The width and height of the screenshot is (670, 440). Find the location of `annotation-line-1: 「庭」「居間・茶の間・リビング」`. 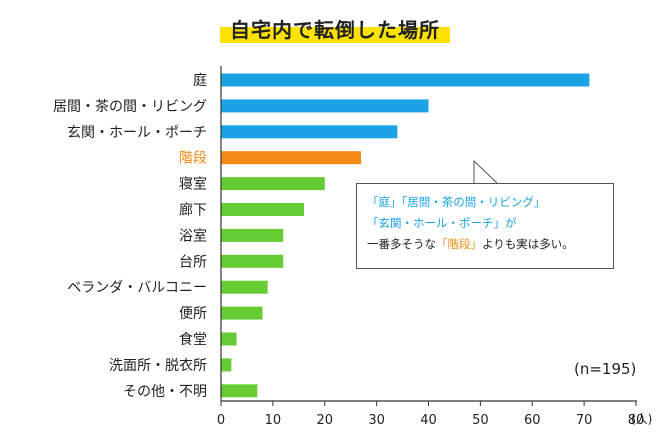

annotation-line-1: 「庭」「居間・茶の間・リビング」 is located at coordinates (456, 202).